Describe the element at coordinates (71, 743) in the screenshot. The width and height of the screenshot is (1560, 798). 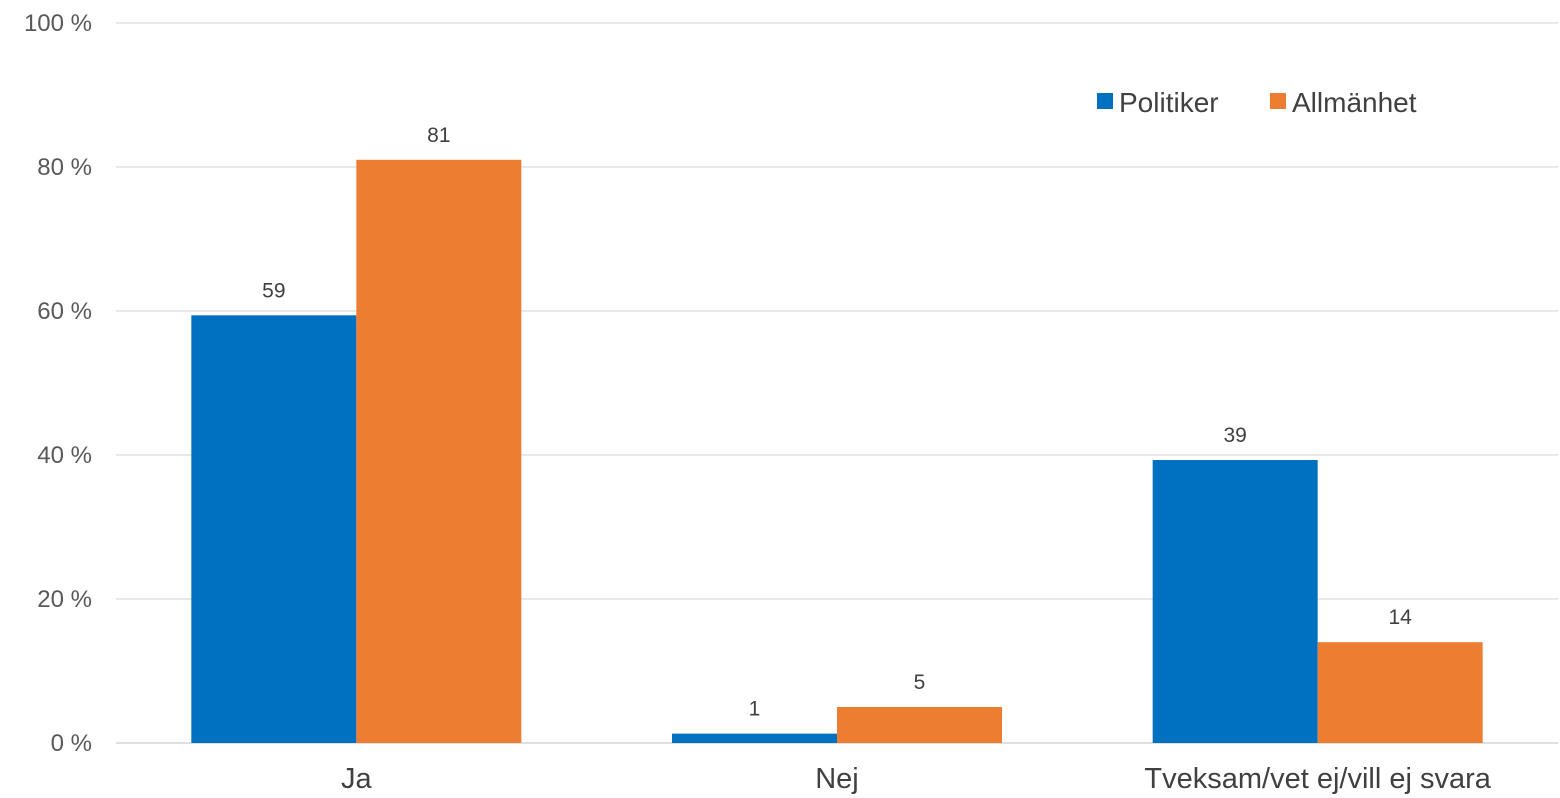
I see `y-tick-label: 0 %` at that location.